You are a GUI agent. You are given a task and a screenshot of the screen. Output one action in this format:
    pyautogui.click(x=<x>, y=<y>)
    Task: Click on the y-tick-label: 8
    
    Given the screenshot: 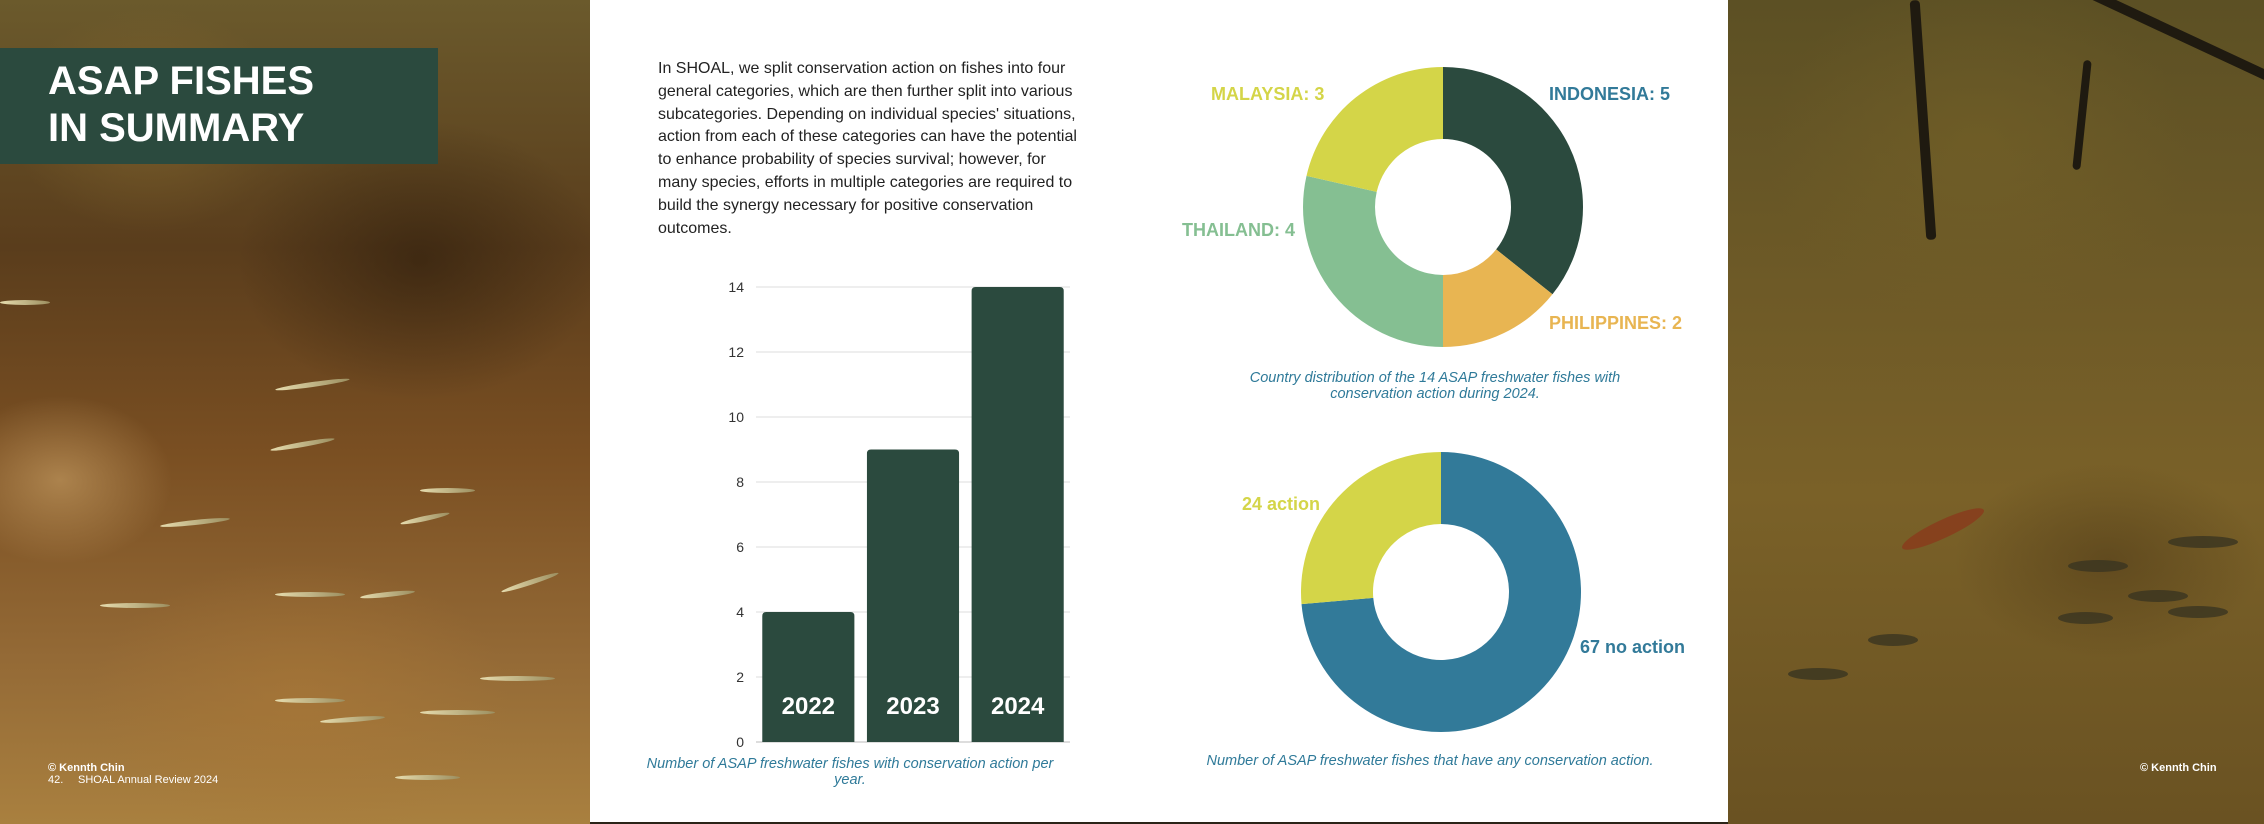 What is the action you would take?
    pyautogui.click(x=740, y=482)
    